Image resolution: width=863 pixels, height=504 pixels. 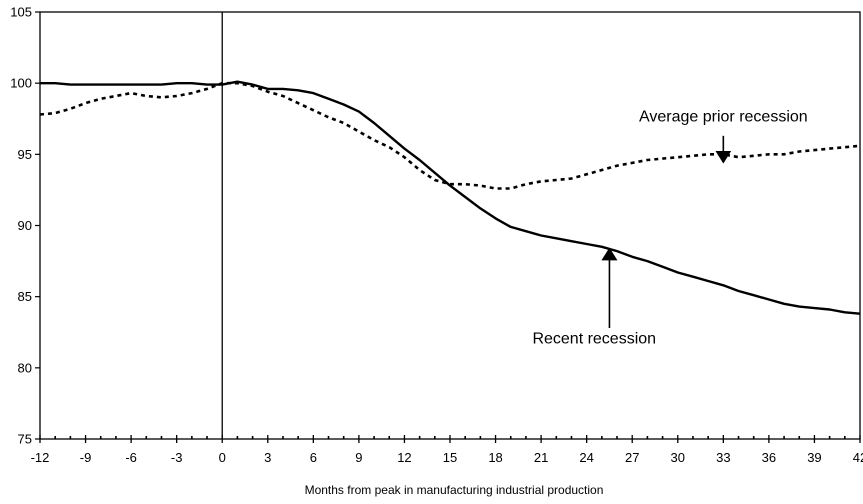 I want to click on x-tick-label: 3, so click(x=267, y=457).